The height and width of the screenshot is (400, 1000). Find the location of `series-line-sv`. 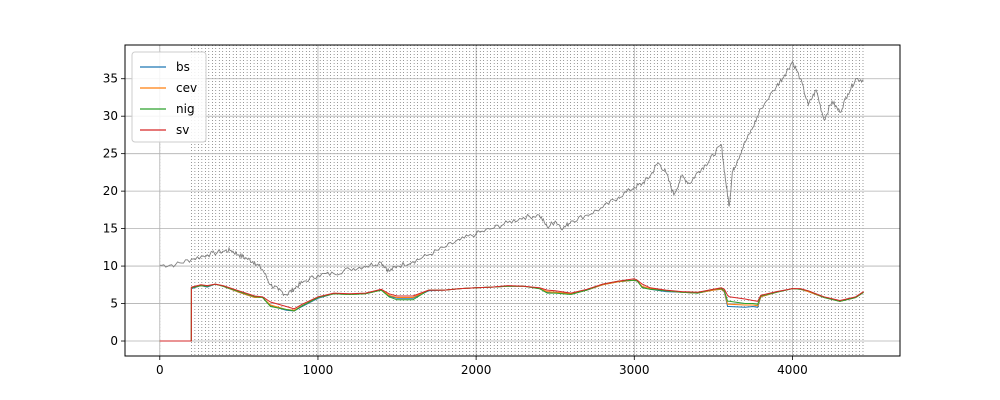

series-line-sv is located at coordinates (511, 310).